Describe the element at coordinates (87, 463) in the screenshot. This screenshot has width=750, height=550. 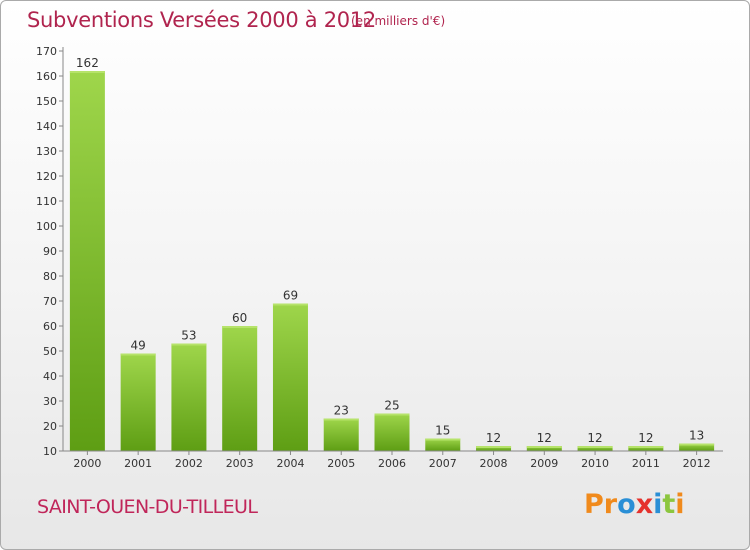
I see `x-tick-label: 2000` at that location.